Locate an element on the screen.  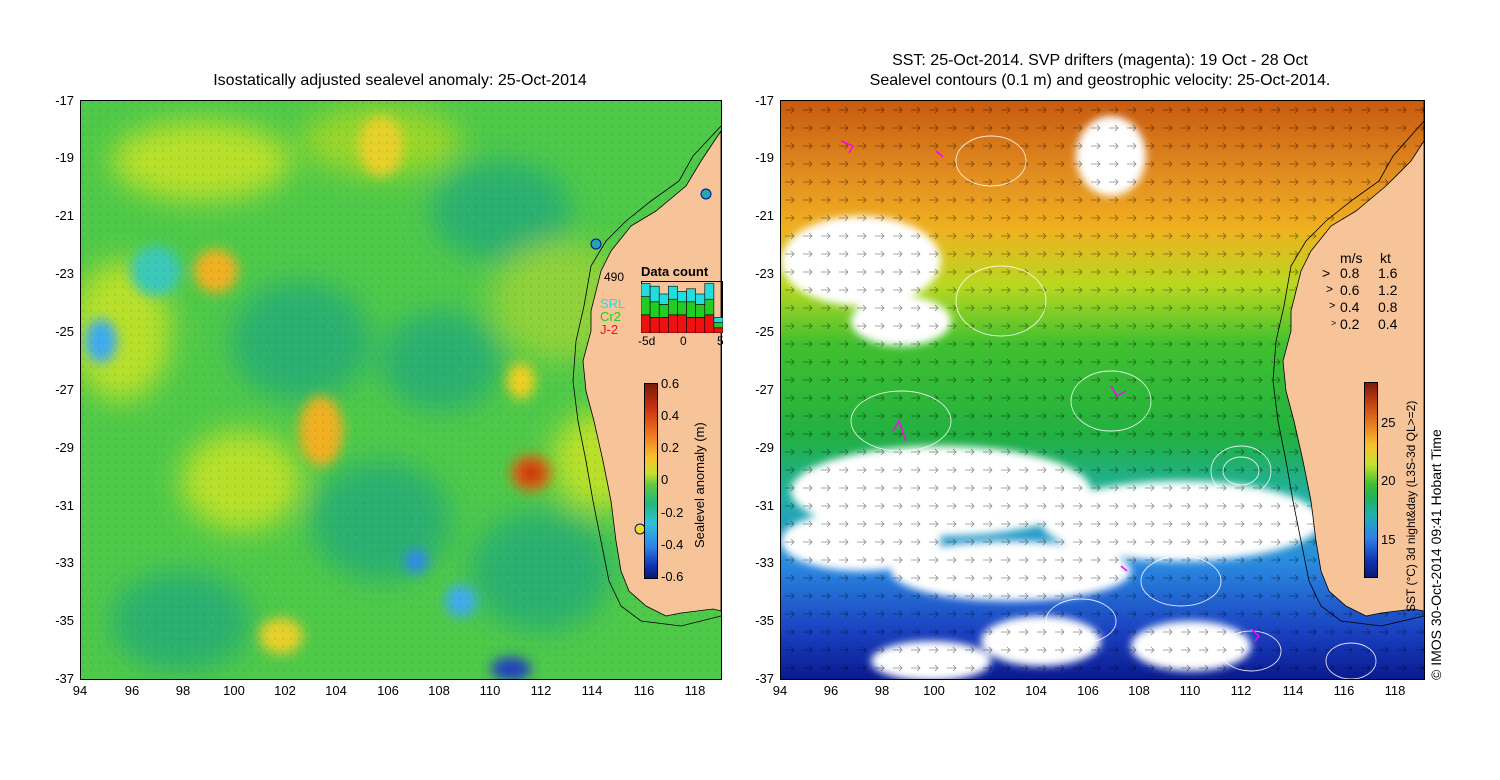
velocity-kt-value: 1.6 is located at coordinates (1388, 273).